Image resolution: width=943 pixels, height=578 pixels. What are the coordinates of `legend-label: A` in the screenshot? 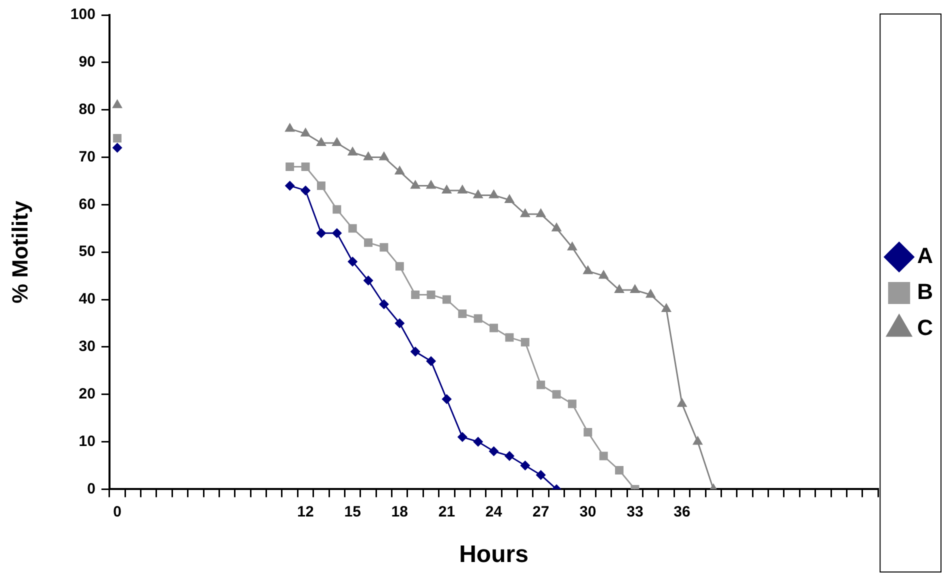 It's located at (925, 255).